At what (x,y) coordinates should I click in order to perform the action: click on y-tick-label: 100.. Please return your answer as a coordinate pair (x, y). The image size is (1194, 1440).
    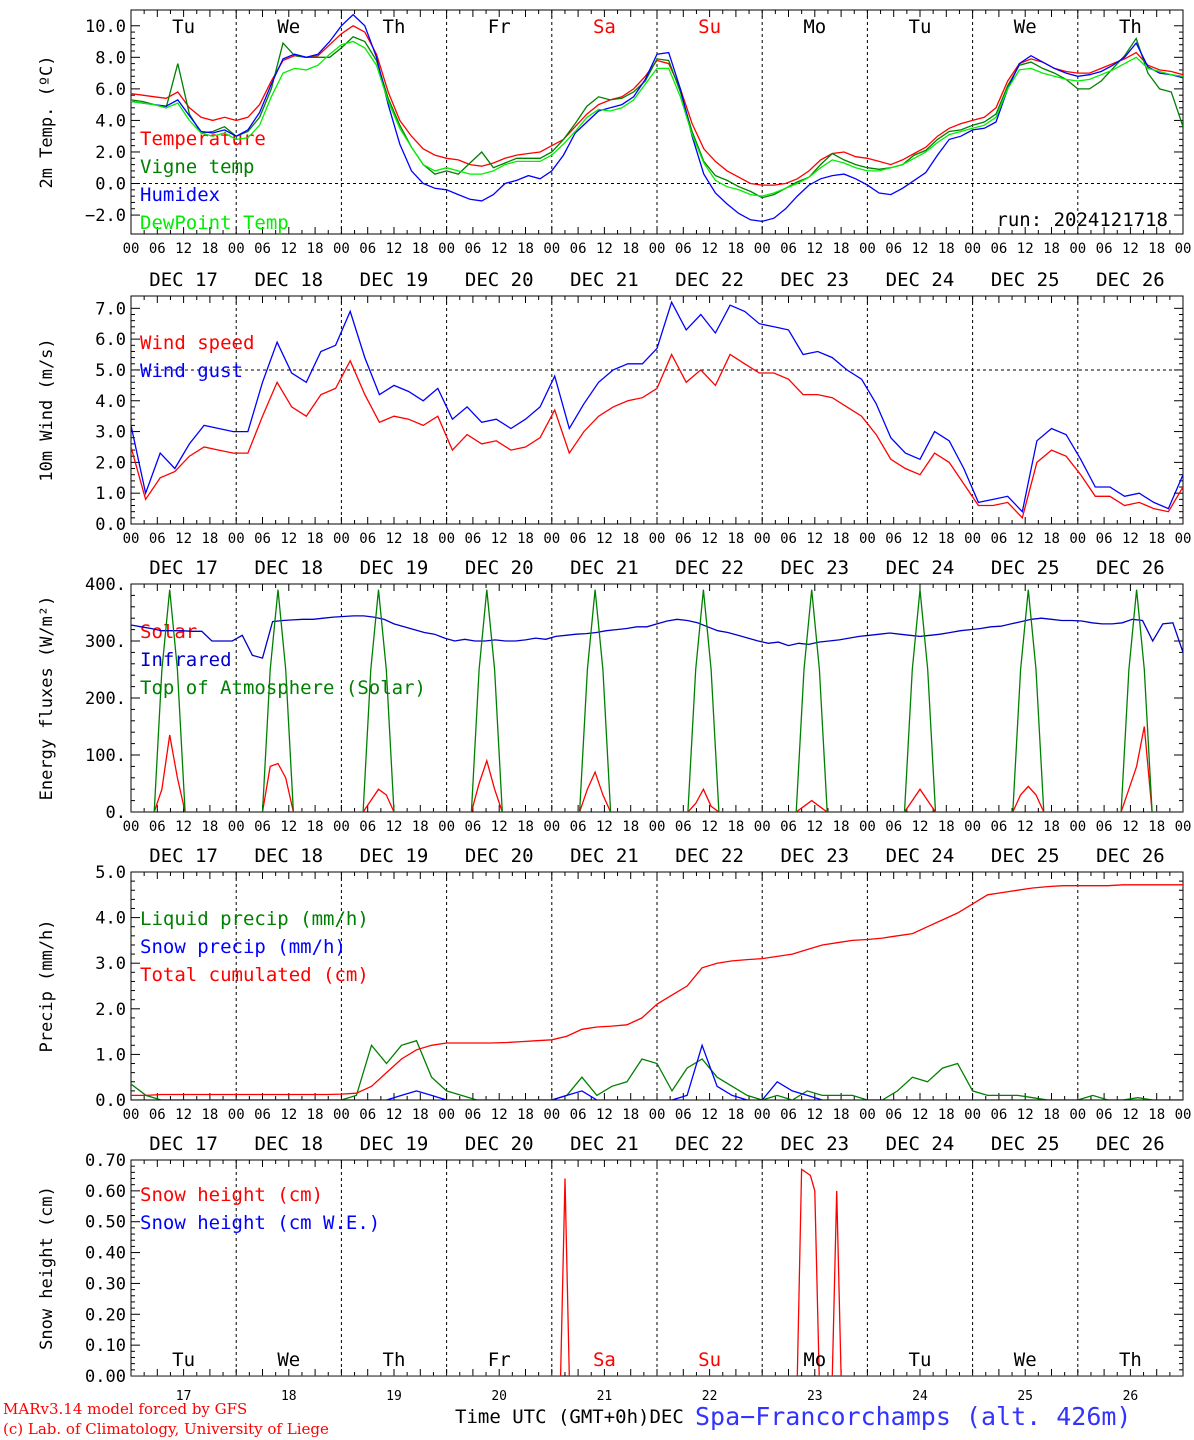
    Looking at the image, I should click on (105, 756).